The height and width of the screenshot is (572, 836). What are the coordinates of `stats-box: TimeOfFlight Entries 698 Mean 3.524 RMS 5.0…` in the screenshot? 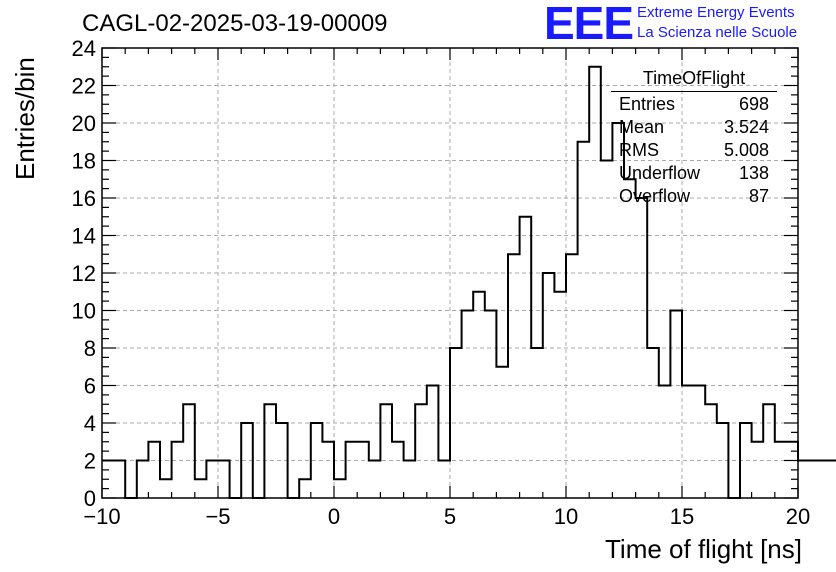 It's located at (694, 138).